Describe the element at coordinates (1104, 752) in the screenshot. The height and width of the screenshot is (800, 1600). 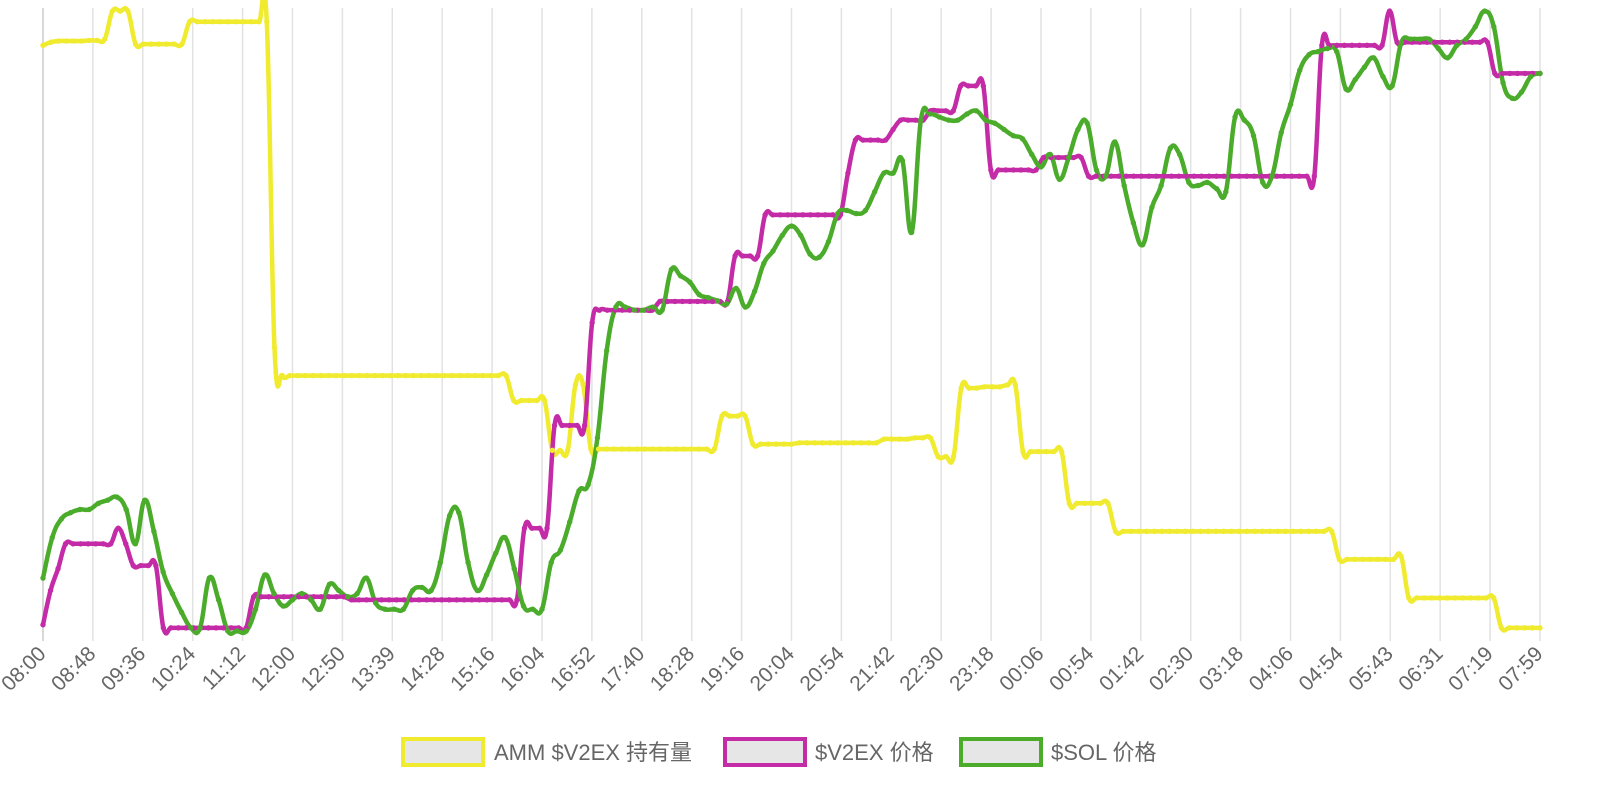
I see `legend-label: $SOL 价格` at that location.